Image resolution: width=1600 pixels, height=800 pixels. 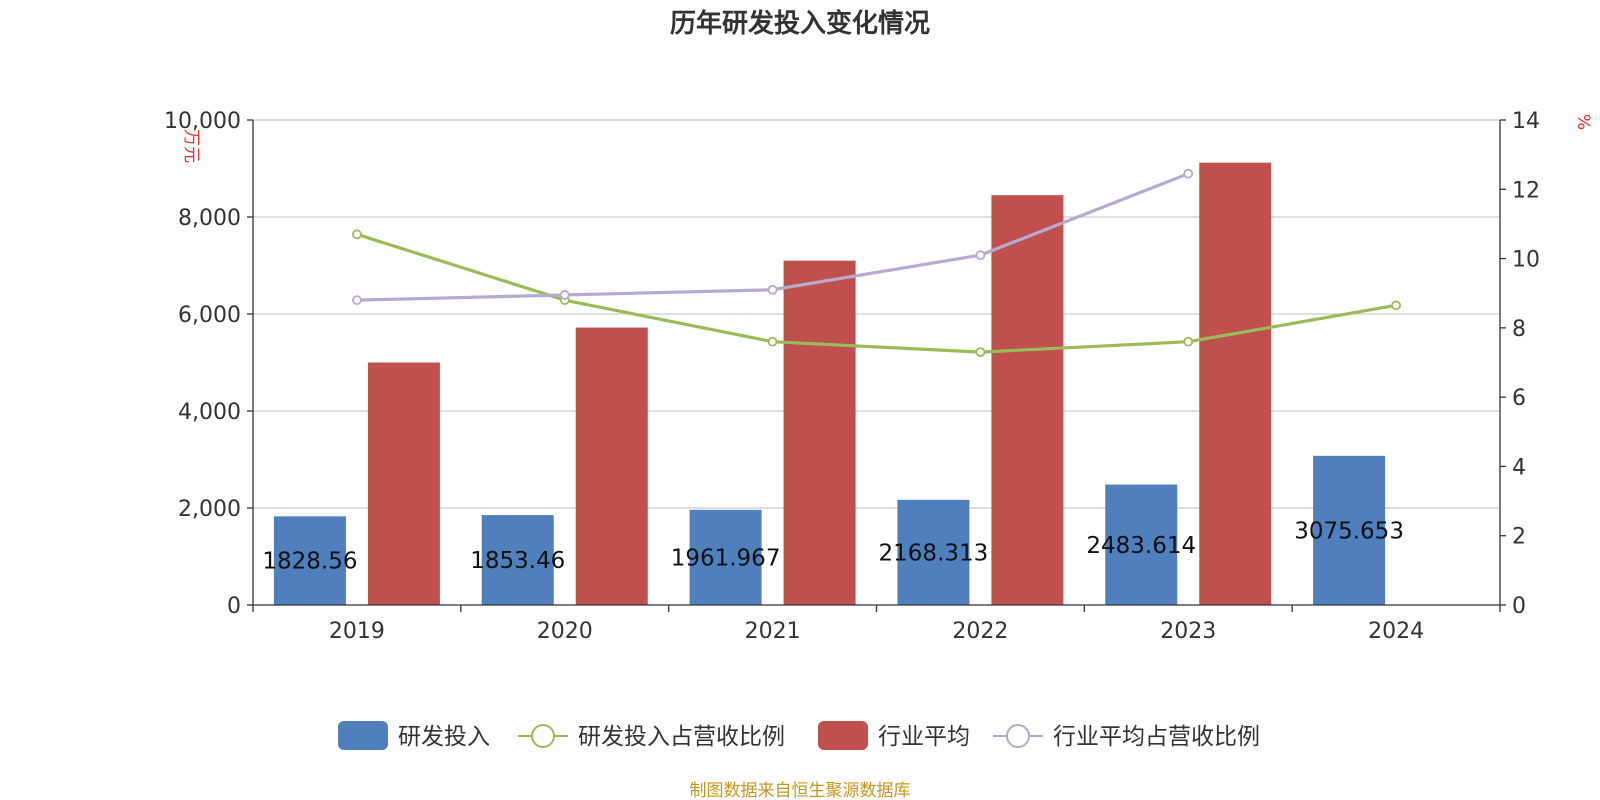 What do you see at coordinates (234, 606) in the screenshot?
I see `left-axis-tick-label: 0` at bounding box center [234, 606].